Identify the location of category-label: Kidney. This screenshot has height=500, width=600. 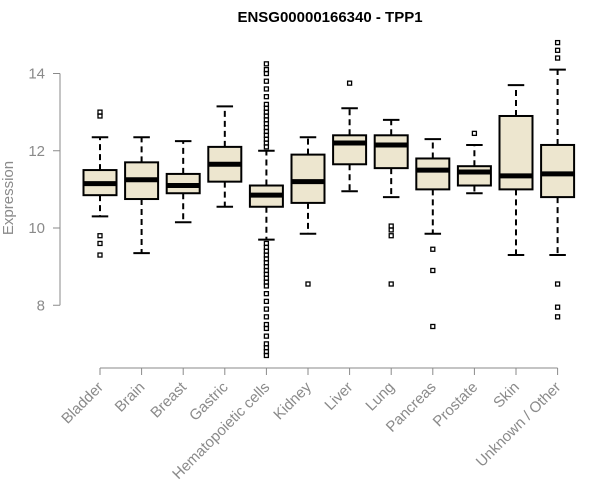
(292, 400).